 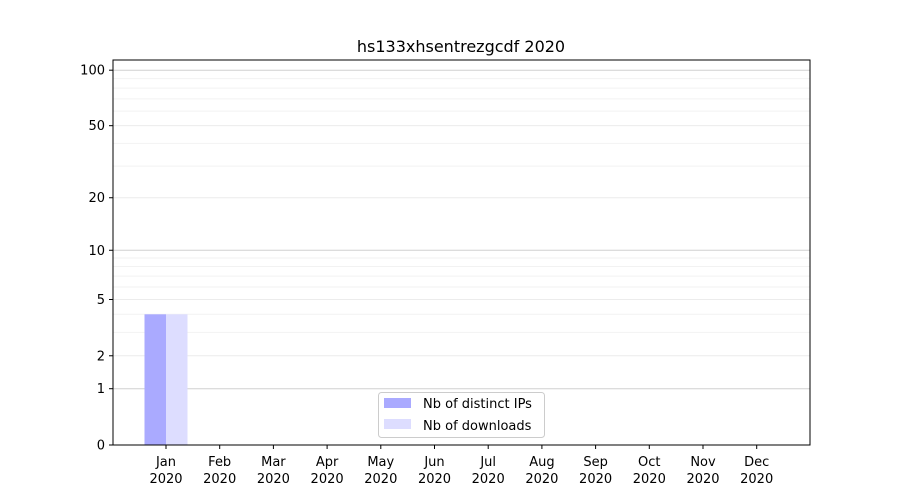 What do you see at coordinates (397, 403) in the screenshot?
I see `legend-swatch-ips` at bounding box center [397, 403].